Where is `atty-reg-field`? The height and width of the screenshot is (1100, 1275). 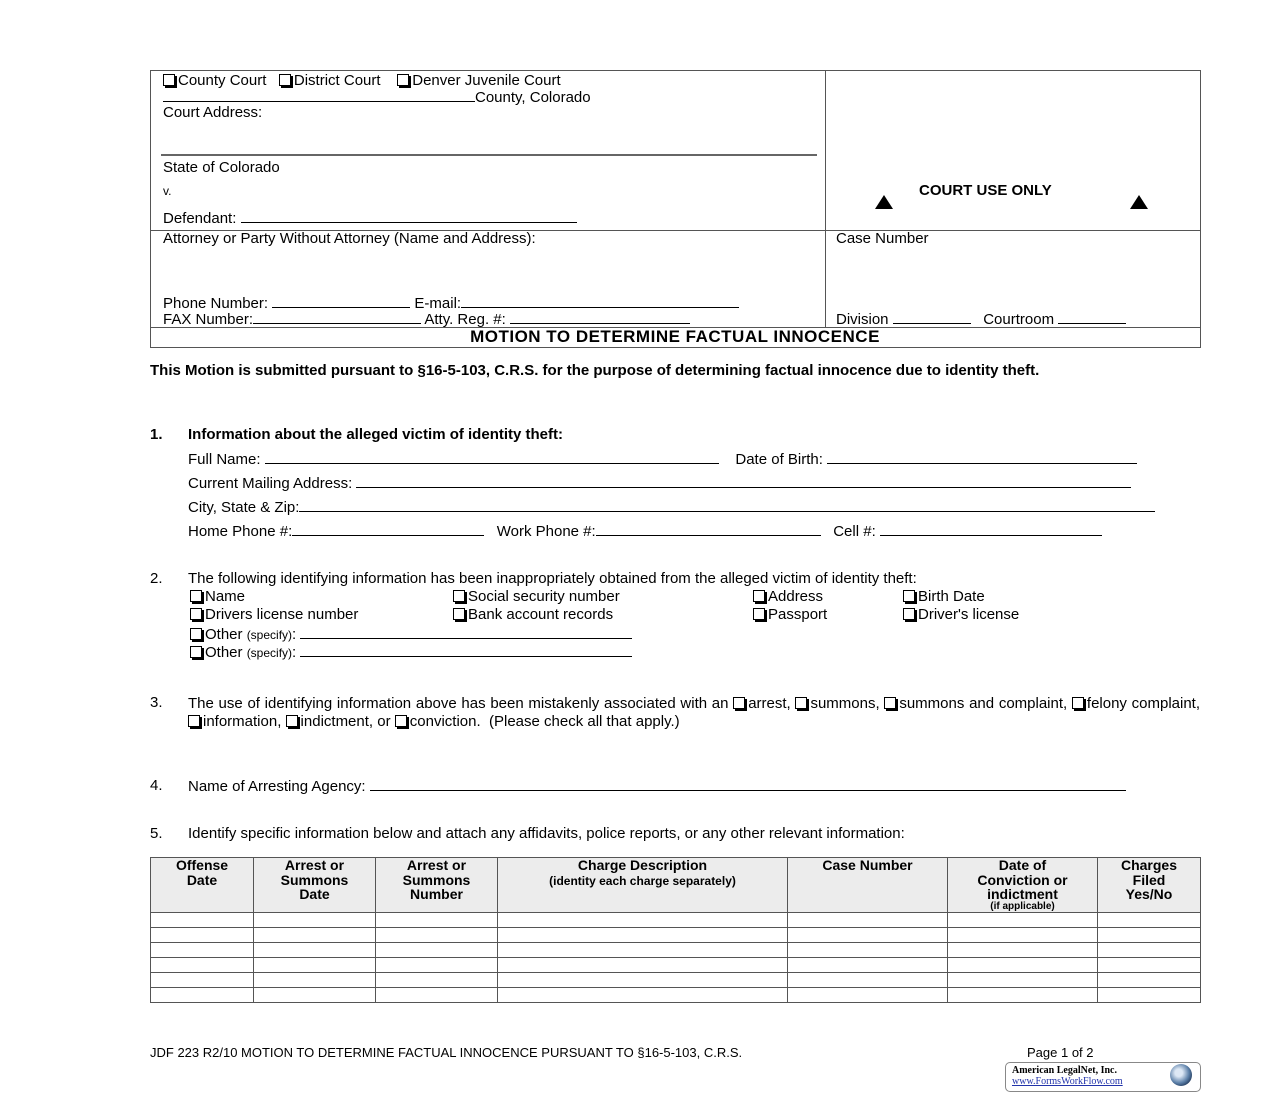 atty-reg-field is located at coordinates (599, 317).